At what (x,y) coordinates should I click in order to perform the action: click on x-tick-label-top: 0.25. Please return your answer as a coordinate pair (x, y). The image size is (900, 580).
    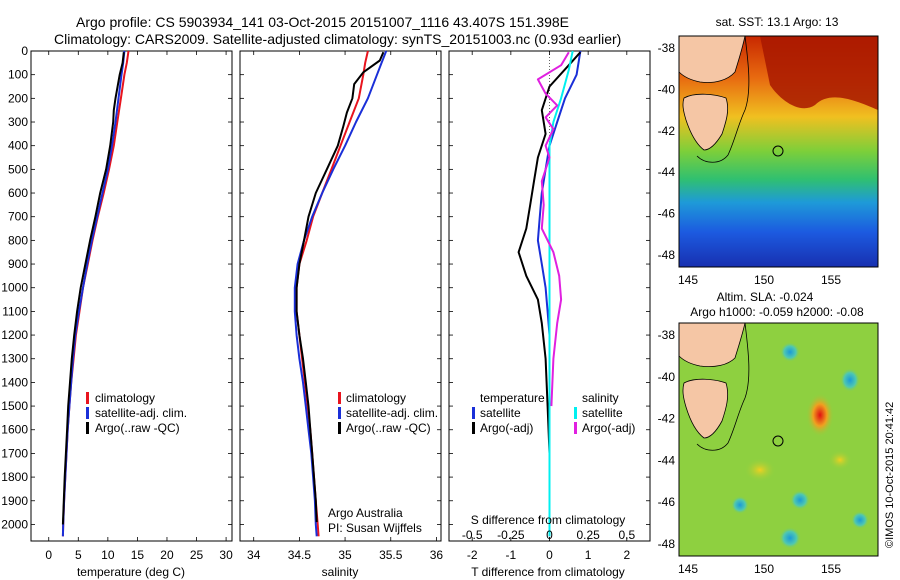
    Looking at the image, I should click on (588, 535).